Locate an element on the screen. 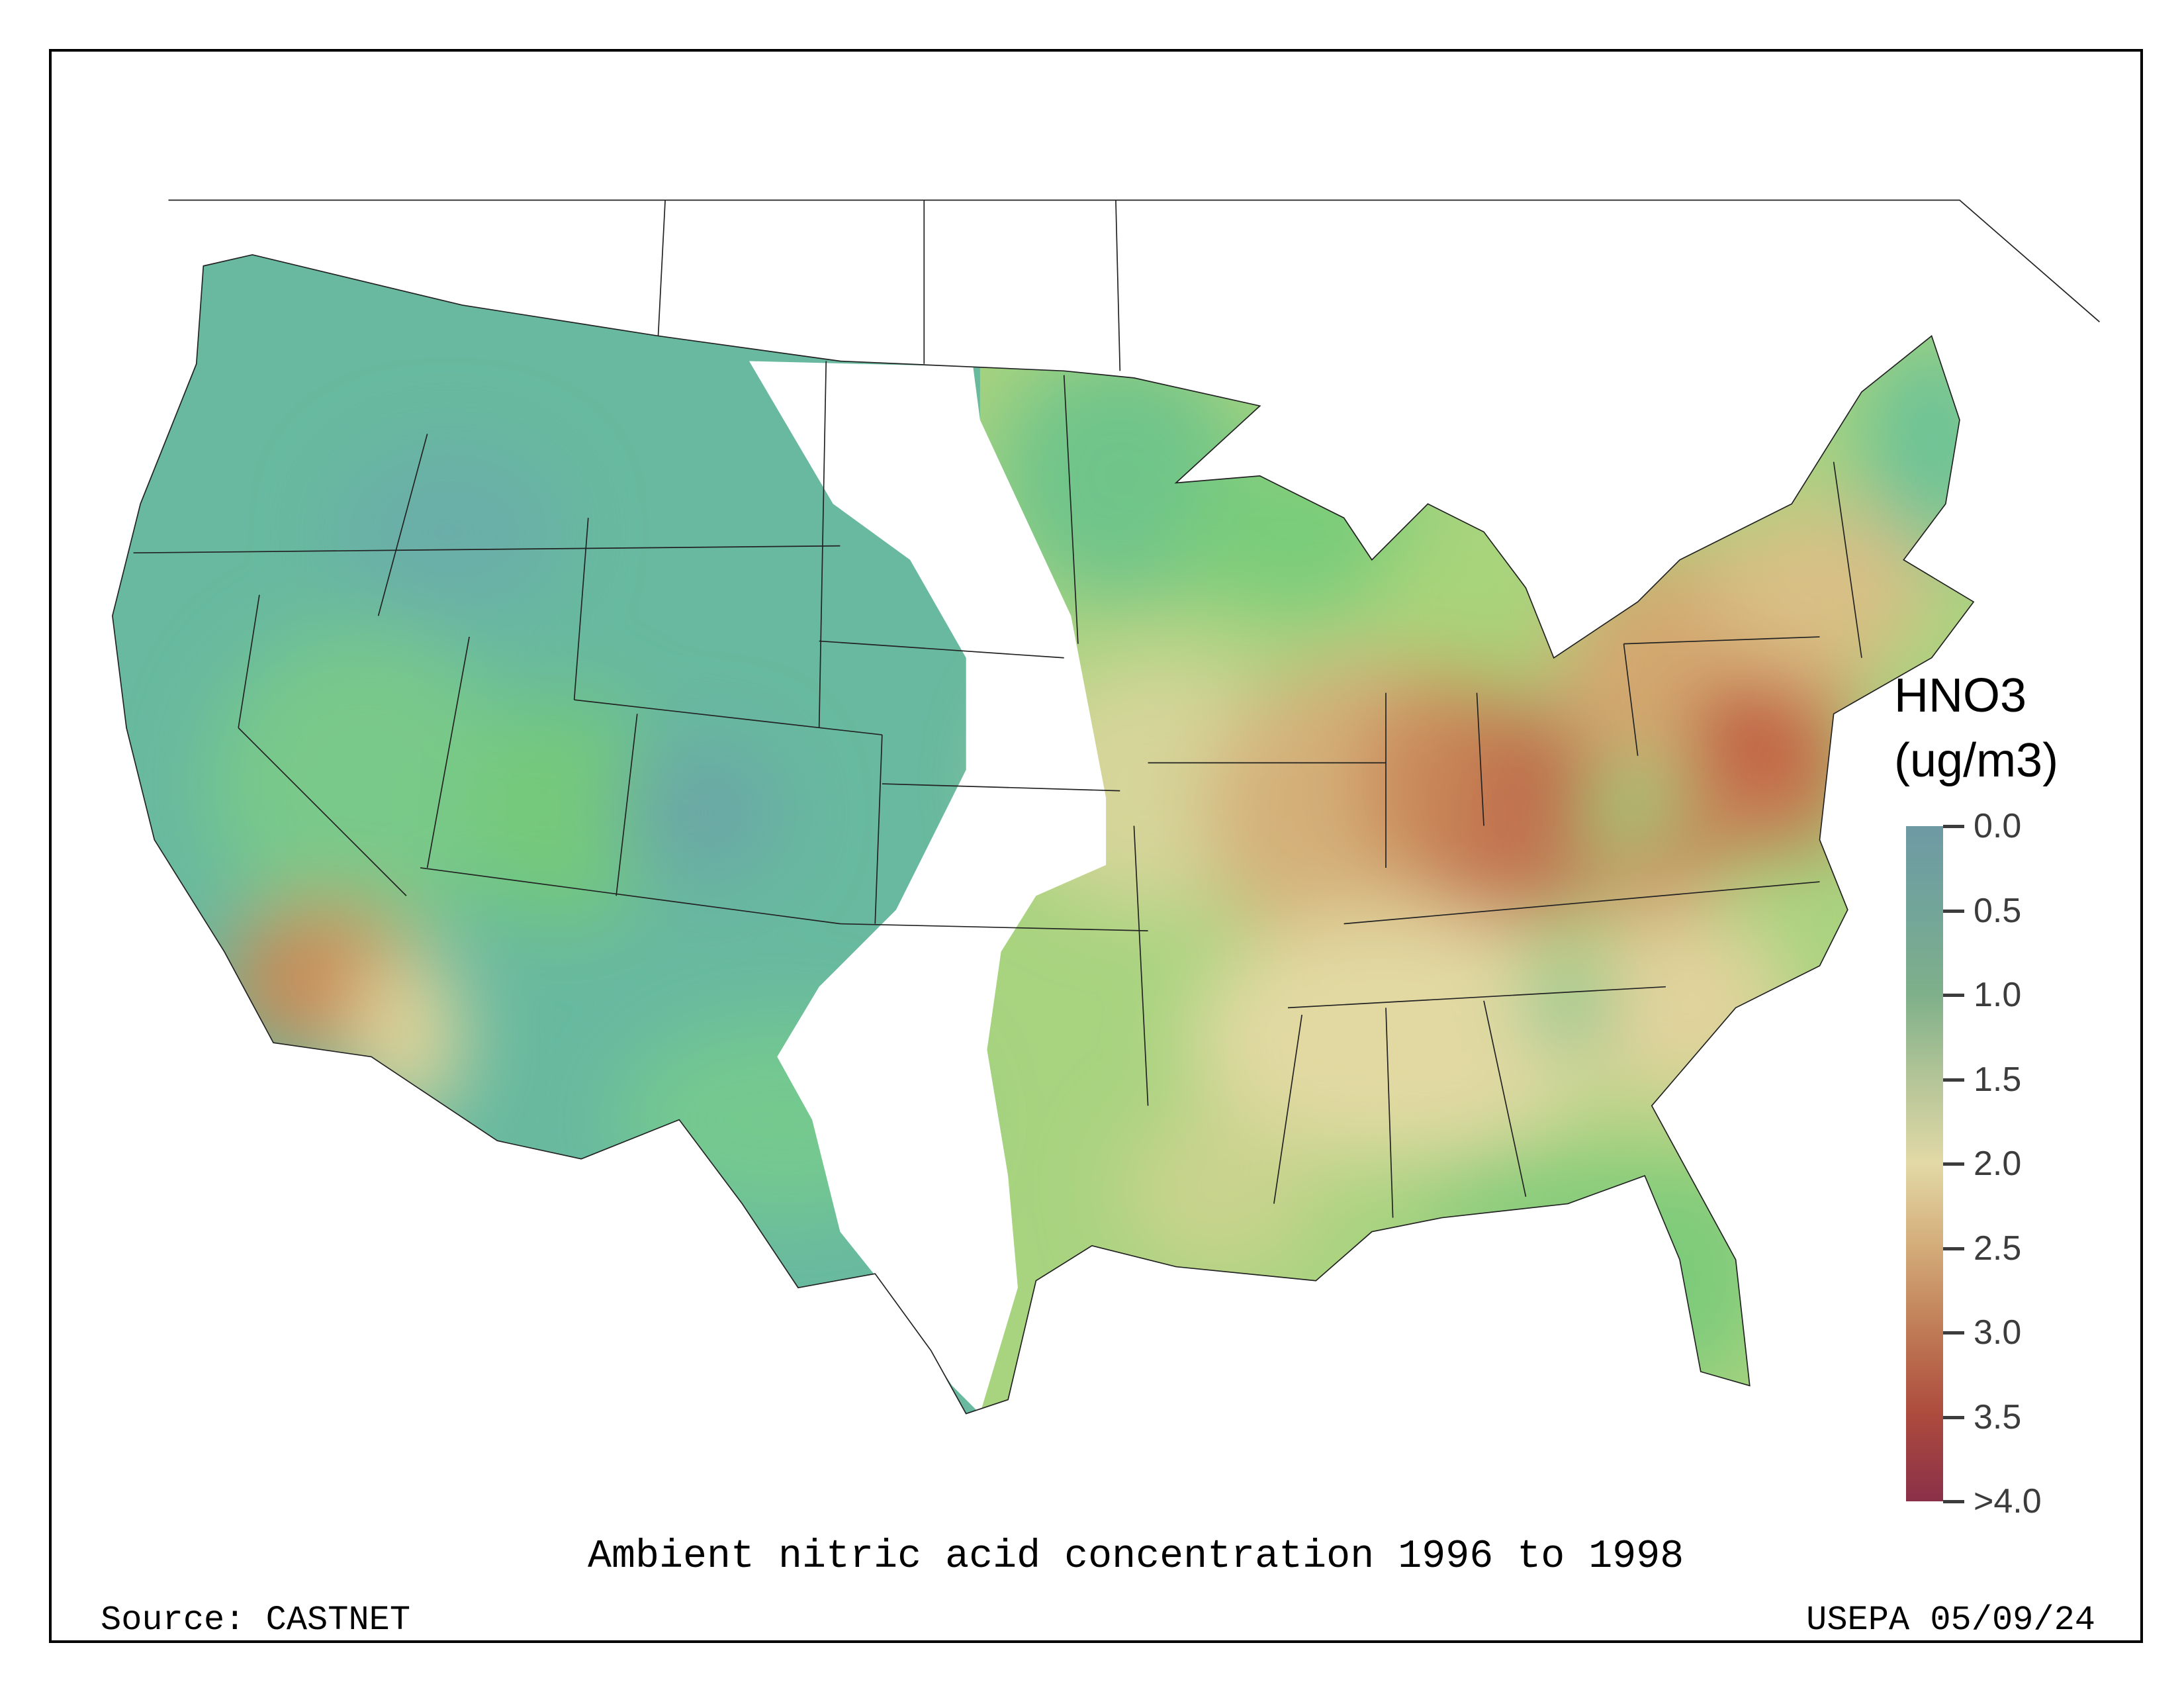 The height and width of the screenshot is (1688, 2184). legend-tick-label: 2.0 is located at coordinates (1998, 1164).